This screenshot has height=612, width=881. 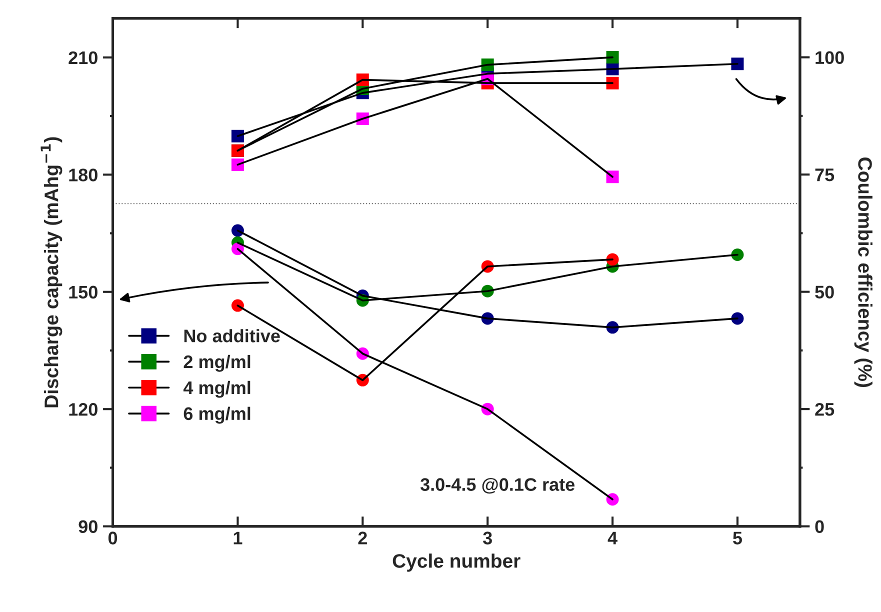 What do you see at coordinates (83, 292) in the screenshot?
I see `y-tick-label: 150` at bounding box center [83, 292].